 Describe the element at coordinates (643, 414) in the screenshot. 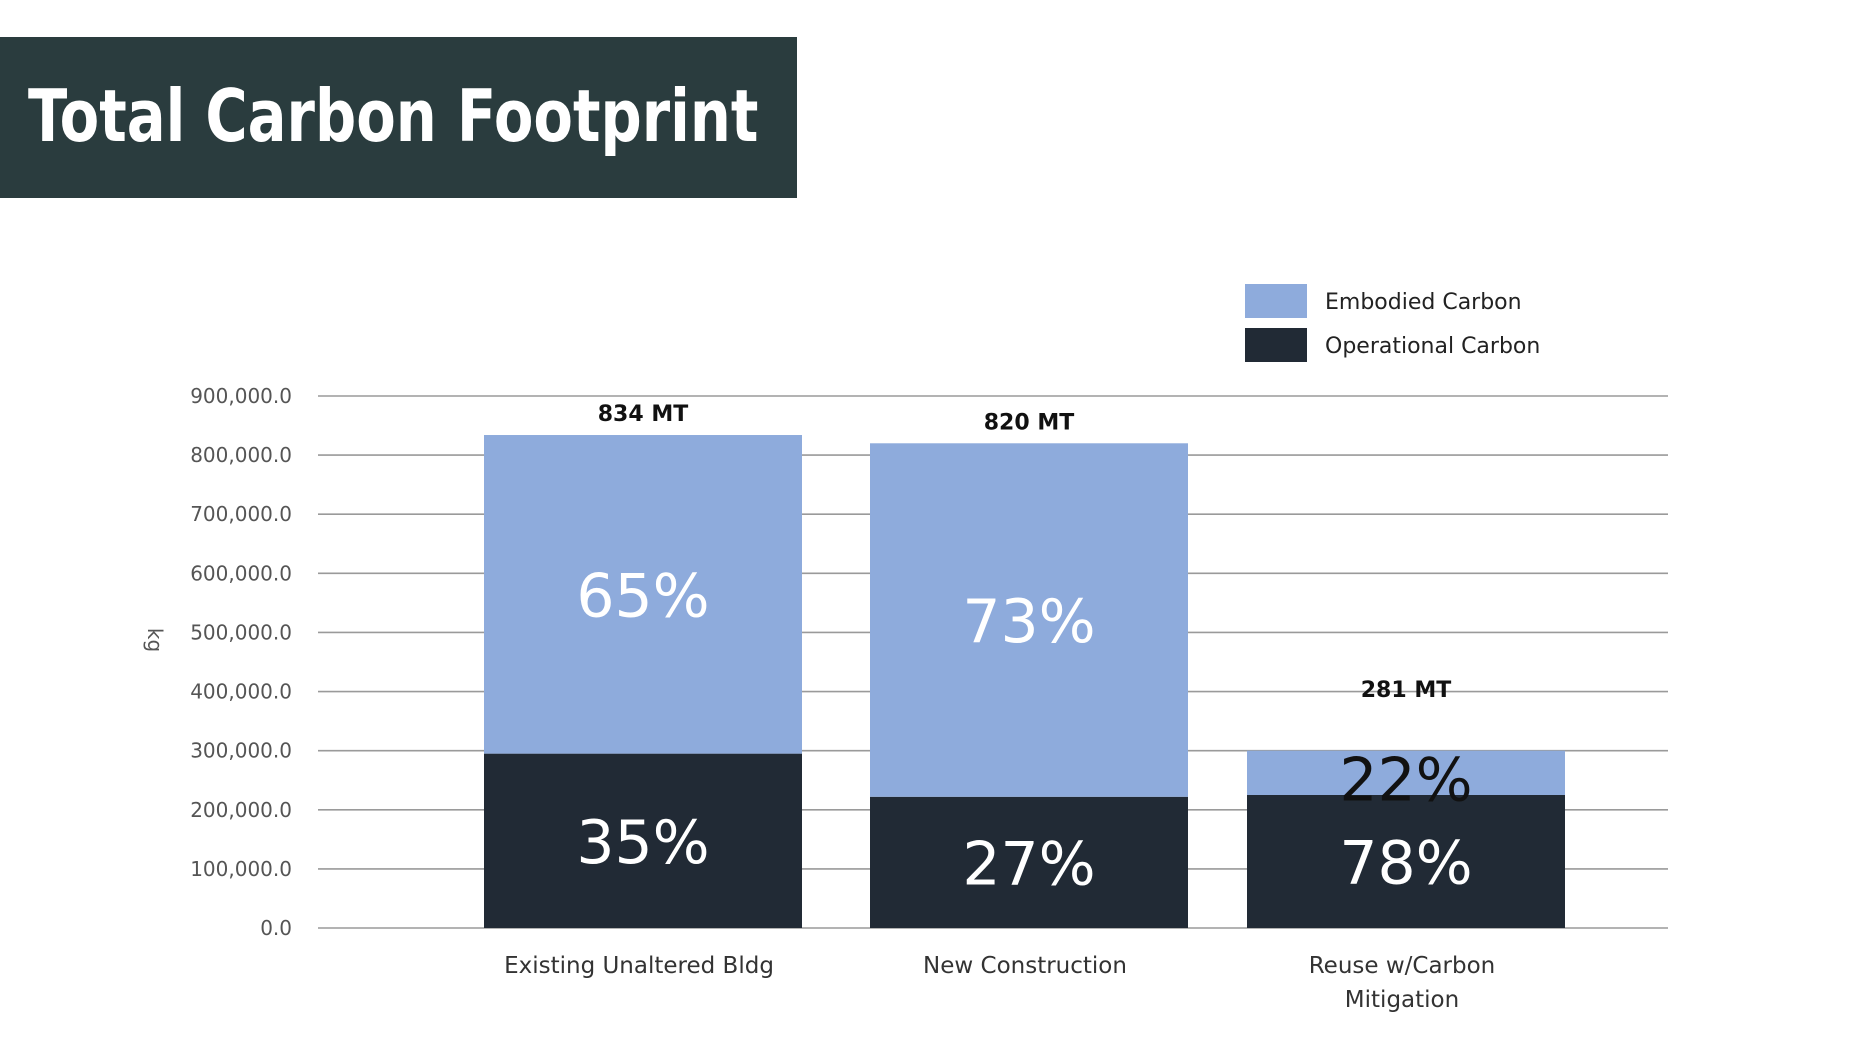

I see `total-label: 834 MT` at that location.